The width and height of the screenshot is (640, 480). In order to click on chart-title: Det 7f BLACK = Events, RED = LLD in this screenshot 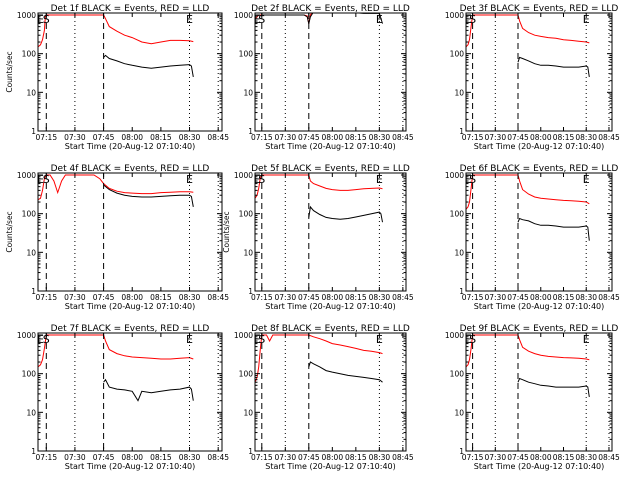, I will do `click(130, 329)`.